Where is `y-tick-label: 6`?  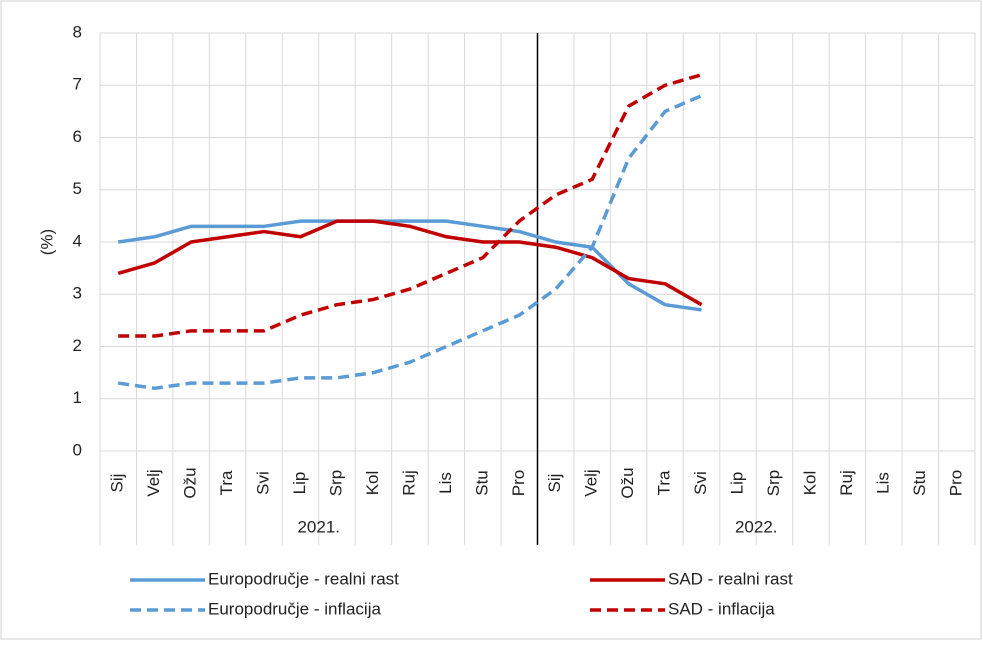
y-tick-label: 6 is located at coordinates (77, 136).